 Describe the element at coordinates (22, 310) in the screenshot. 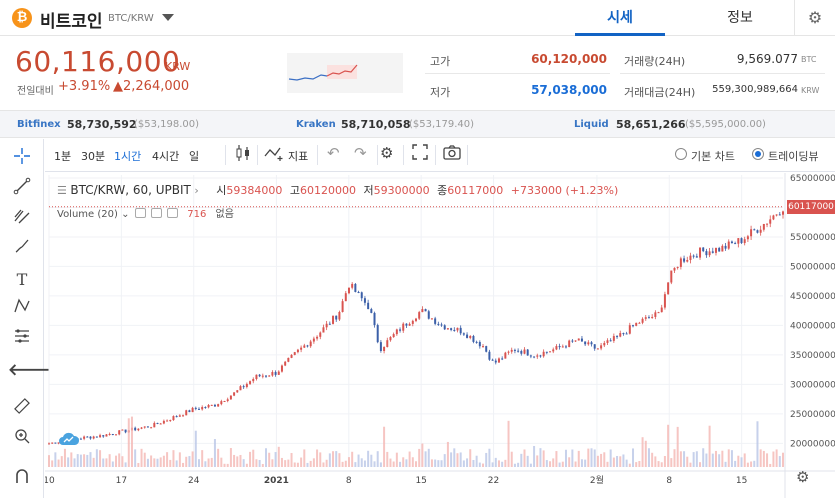

I see `pattern-icon` at that location.